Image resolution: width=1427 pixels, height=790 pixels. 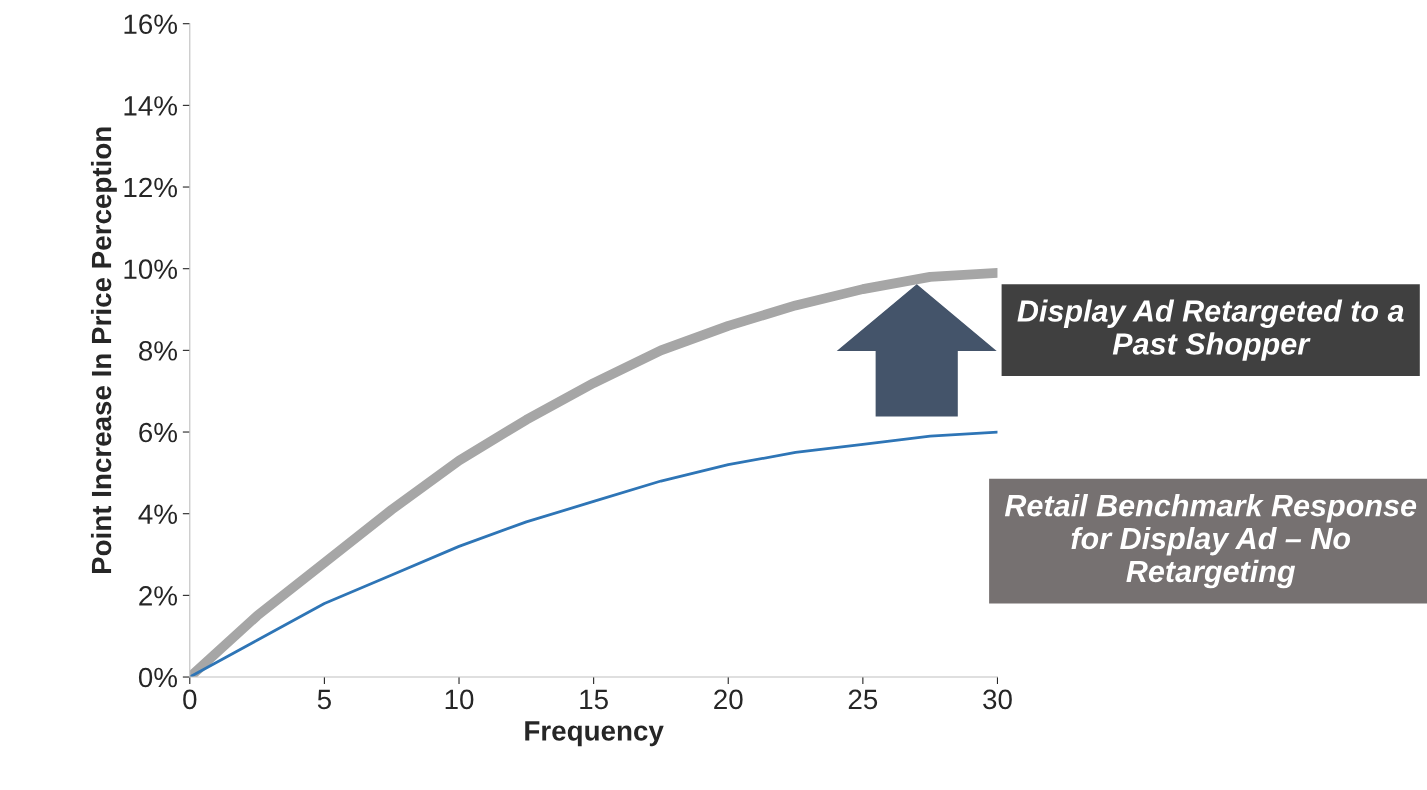 What do you see at coordinates (594, 734) in the screenshot?
I see `x-axis-title: Frequency` at bounding box center [594, 734].